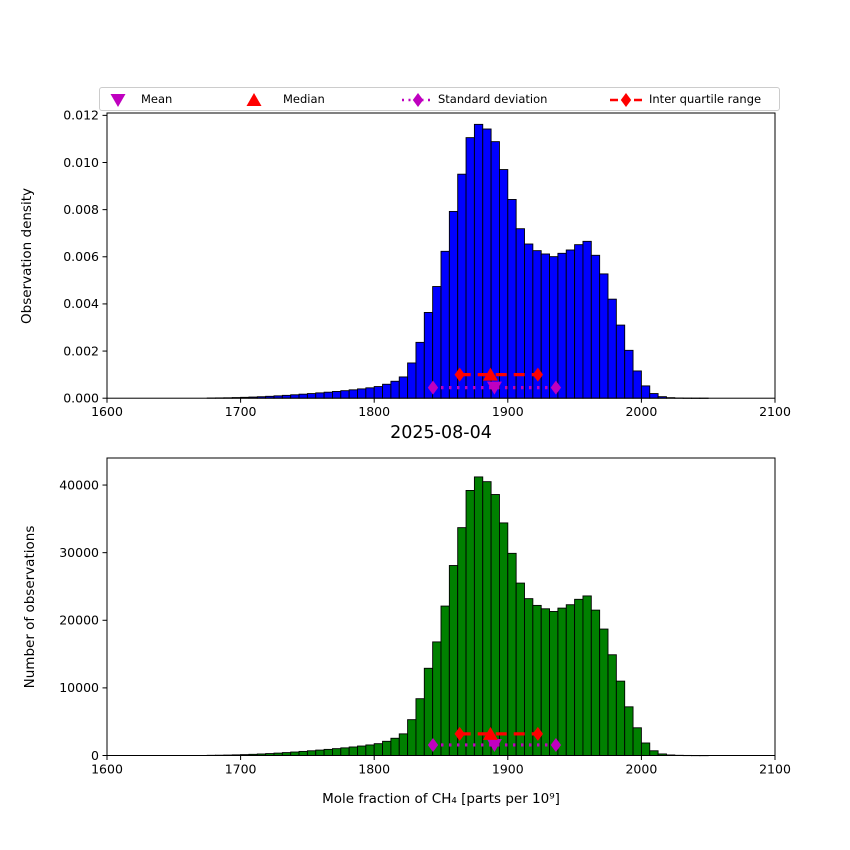 Image resolution: width=850 pixels, height=850 pixels. What do you see at coordinates (79, 620) in the screenshot?
I see `y-tick-label: 20000` at bounding box center [79, 620].